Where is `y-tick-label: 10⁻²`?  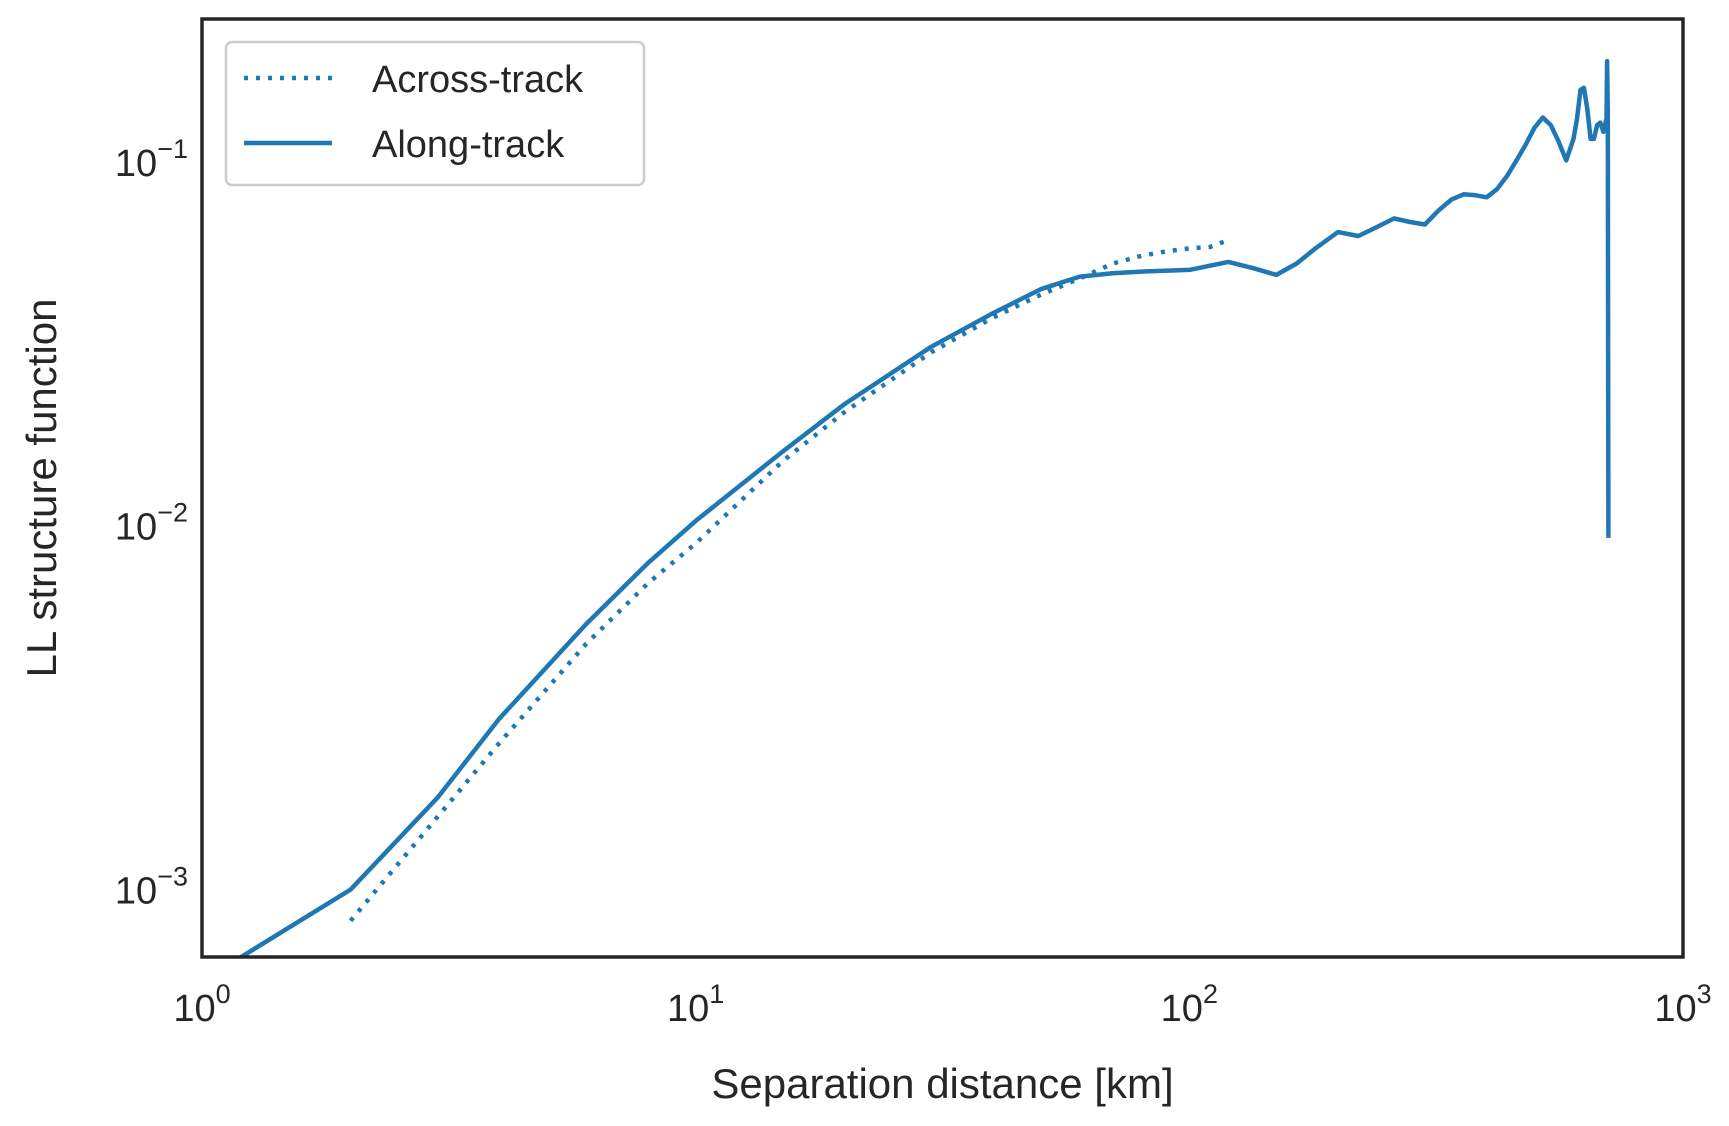
y-tick-label: 10⁻² is located at coordinates (151, 523).